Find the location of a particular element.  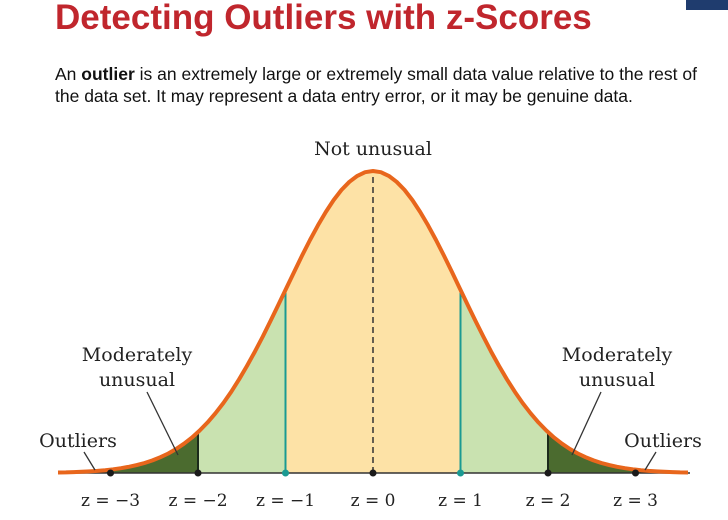

pointer-outliers-left is located at coordinates (89, 461).